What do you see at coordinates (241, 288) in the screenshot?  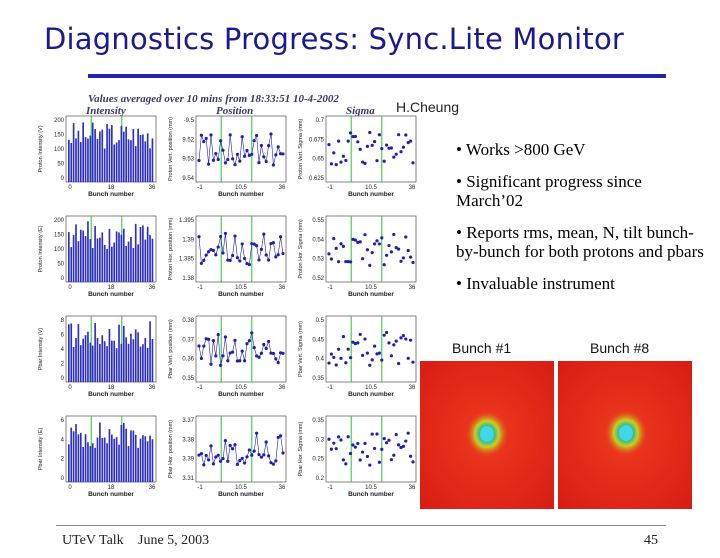 I see `x-tick-label: 10.5` at bounding box center [241, 288].